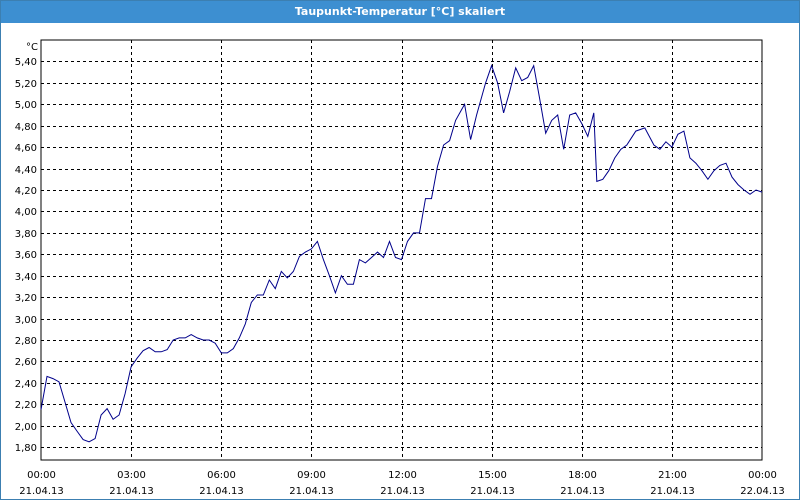 The width and height of the screenshot is (800, 500). Describe the element at coordinates (26, 277) in the screenshot. I see `y-tick-label: 3,40` at that location.